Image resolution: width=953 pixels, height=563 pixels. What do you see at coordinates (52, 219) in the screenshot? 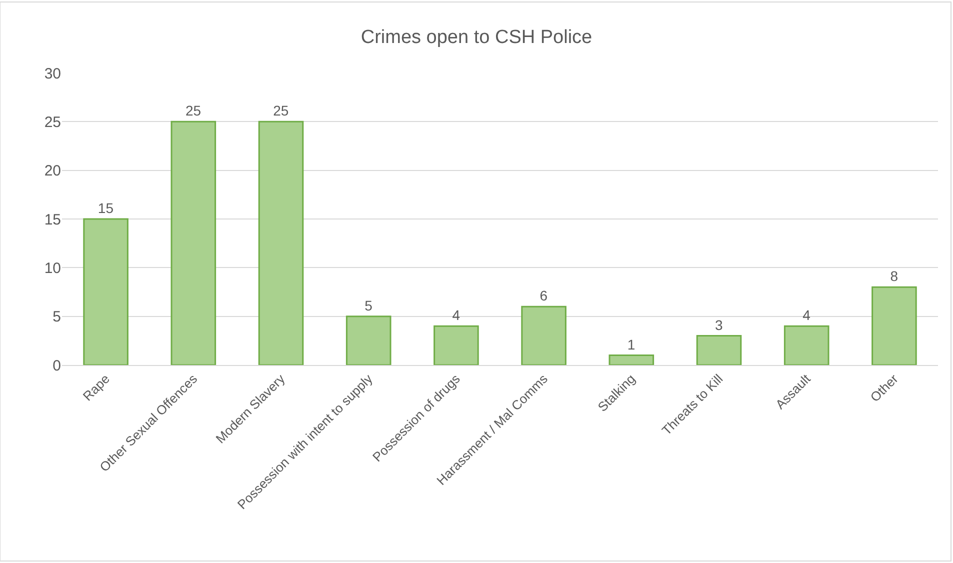
I see `y-tick-label: 15` at bounding box center [52, 219].